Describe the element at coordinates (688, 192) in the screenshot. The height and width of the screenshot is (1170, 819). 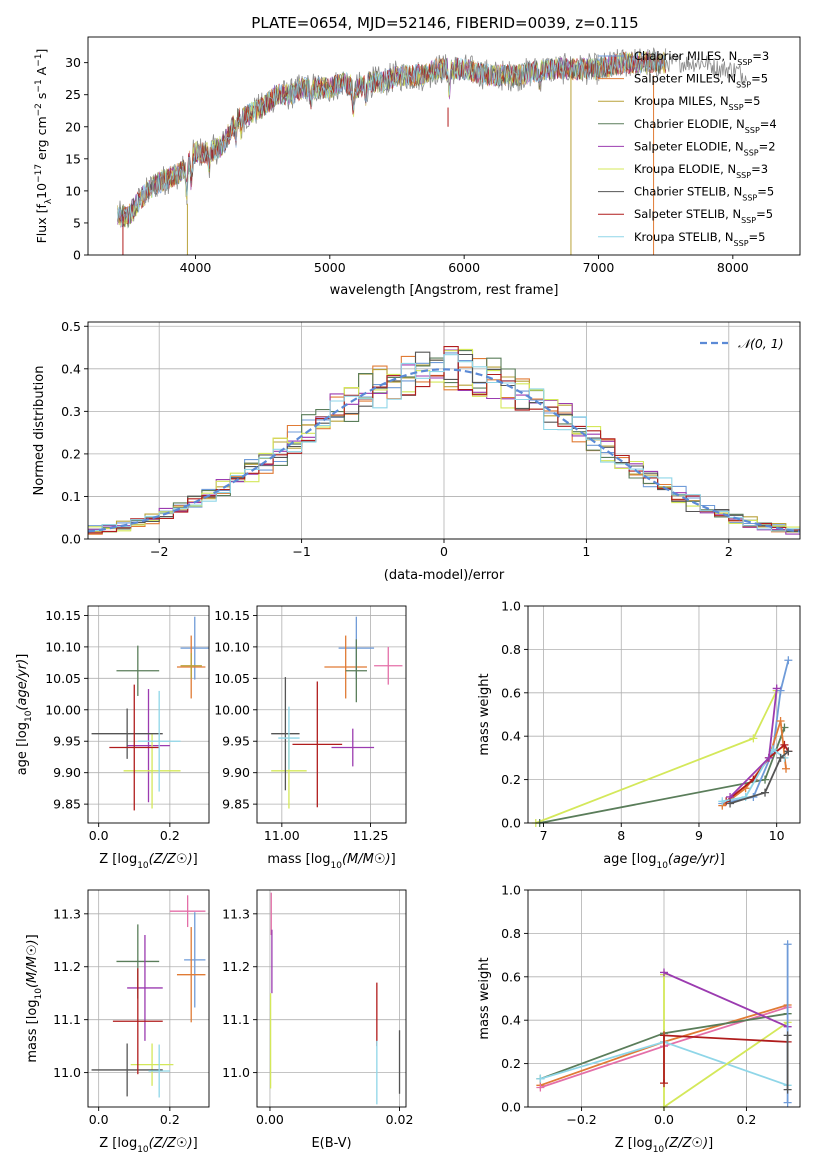
I see `legend-text: Chabrier STELIB, N` at that location.